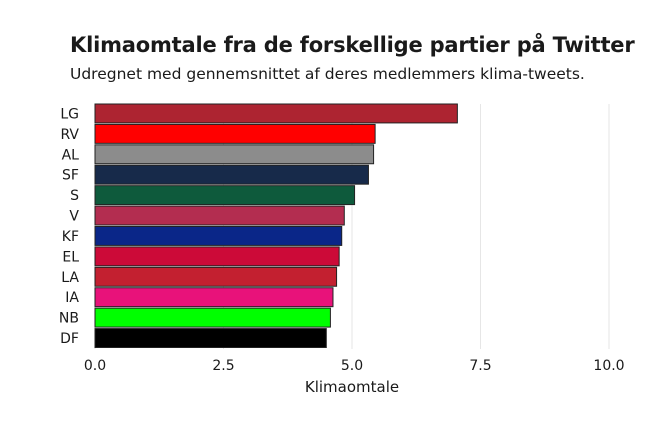 The image size is (672, 432). What do you see at coordinates (210, 338) in the screenshot?
I see `bar-df` at bounding box center [210, 338].